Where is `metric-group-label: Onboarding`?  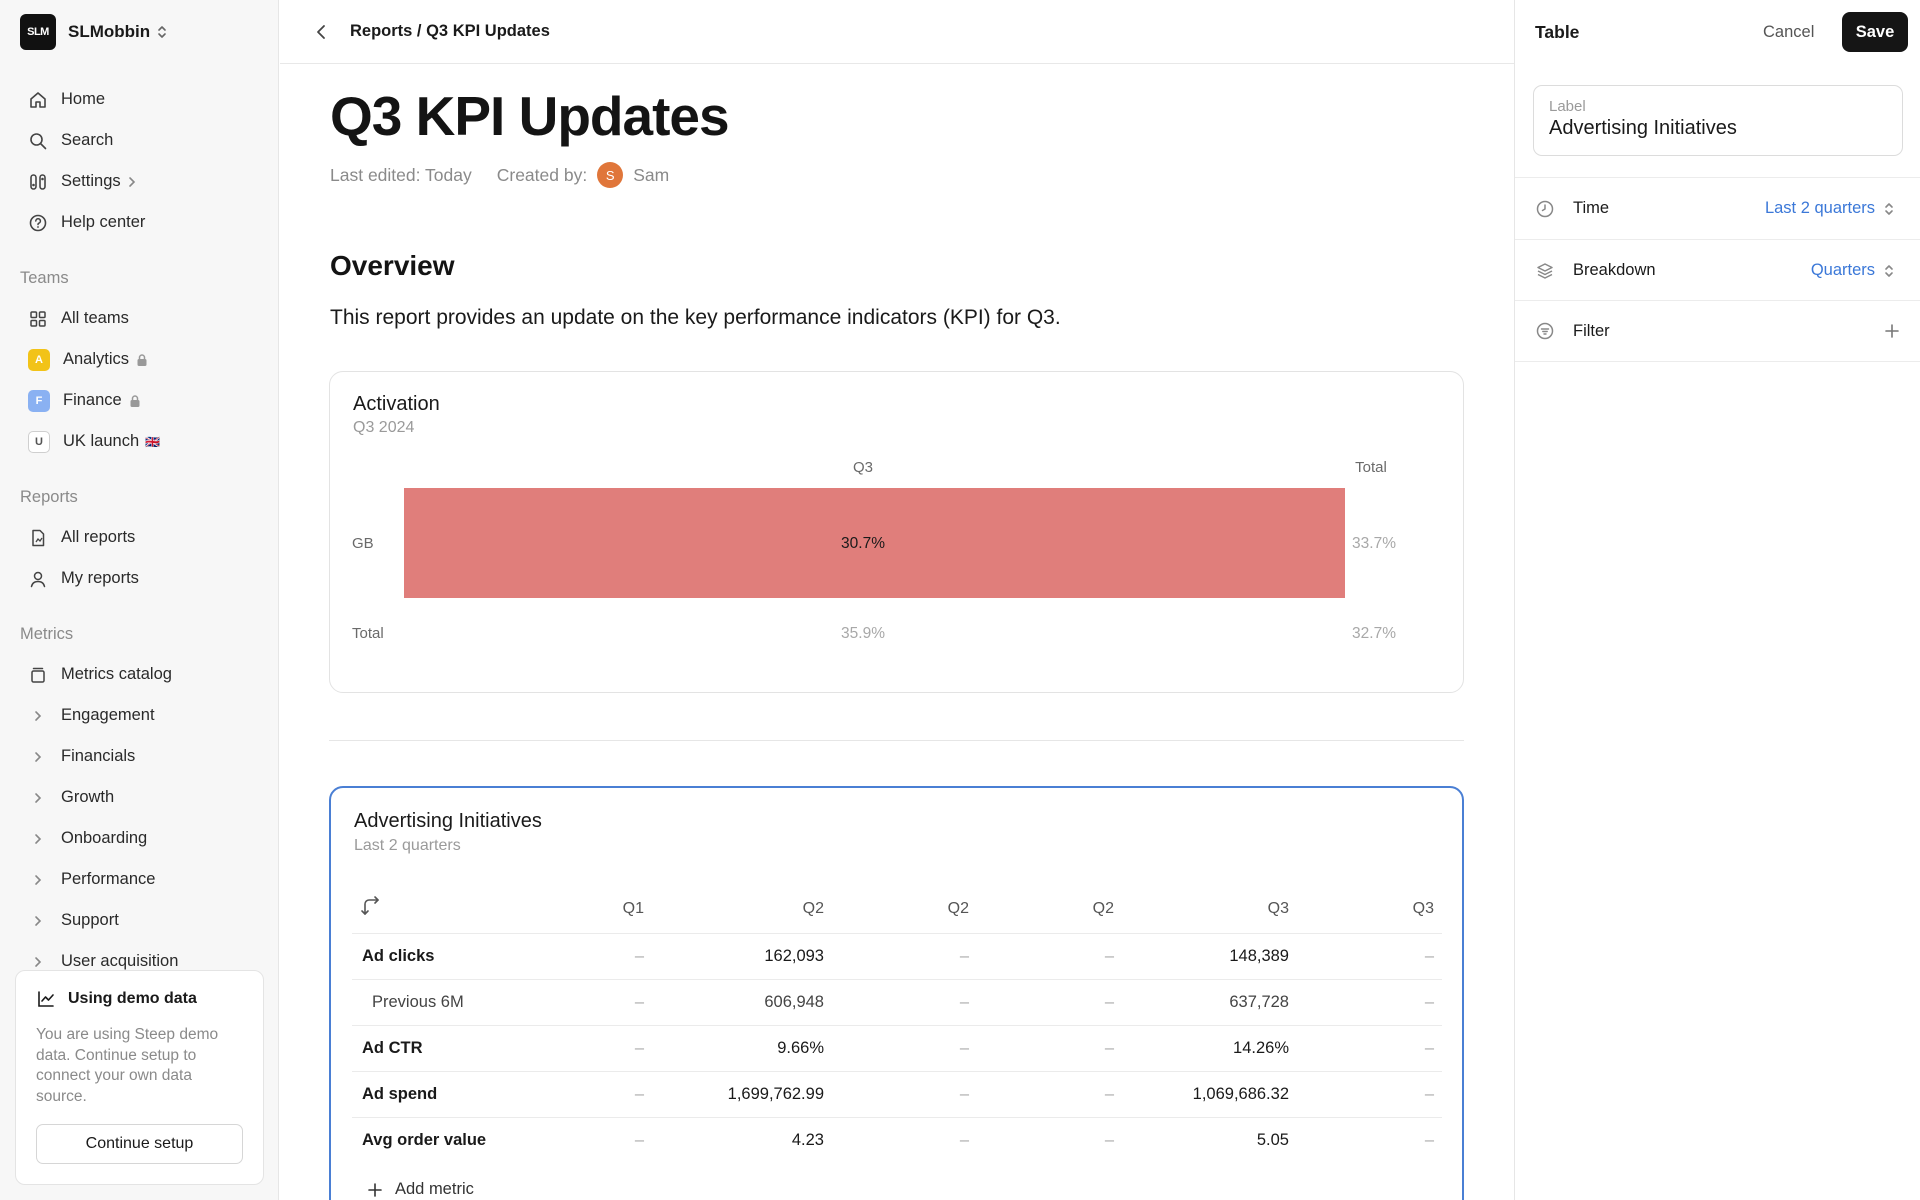
metric-group-label: Onboarding is located at coordinates (104, 838).